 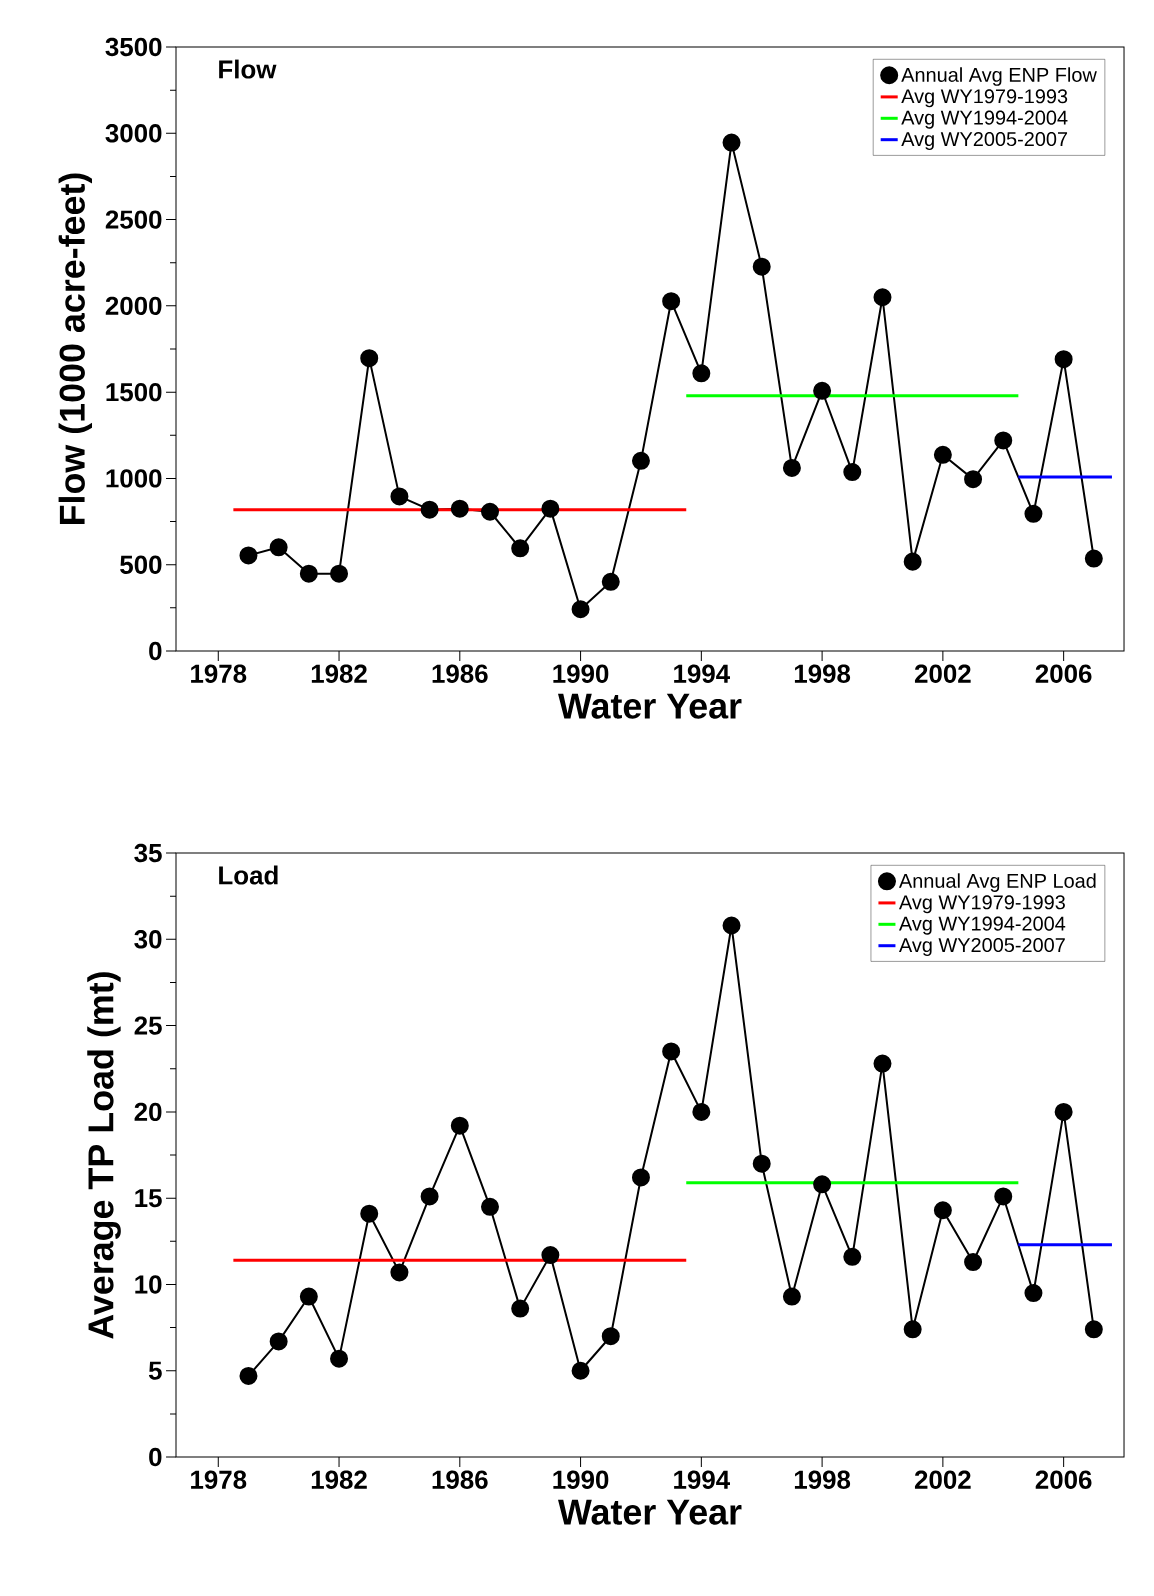 What do you see at coordinates (148, 1284) in the screenshot?
I see `y-tick-label: 10` at bounding box center [148, 1284].